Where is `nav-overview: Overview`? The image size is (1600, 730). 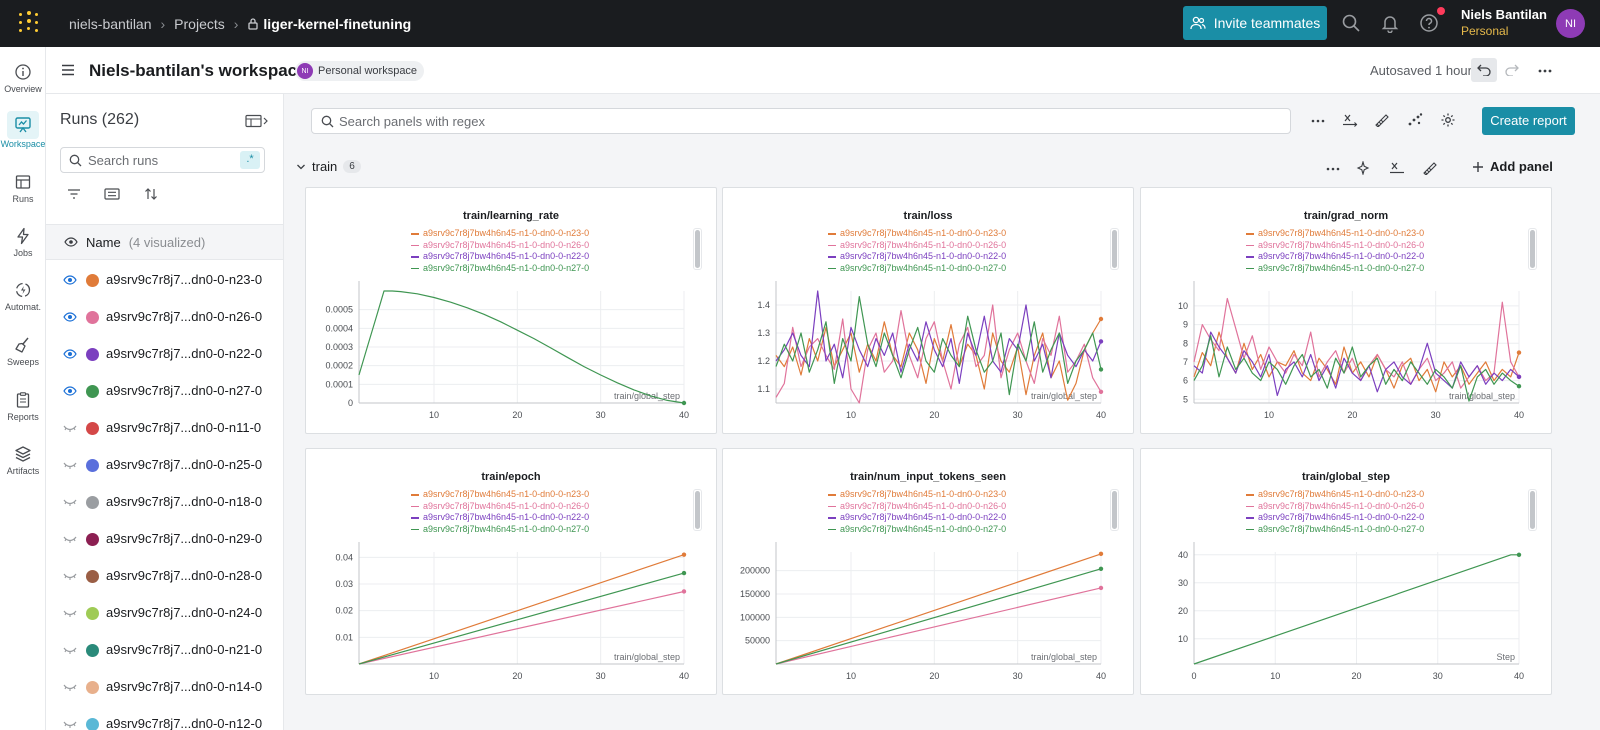 nav-overview: Overview is located at coordinates (23, 82).